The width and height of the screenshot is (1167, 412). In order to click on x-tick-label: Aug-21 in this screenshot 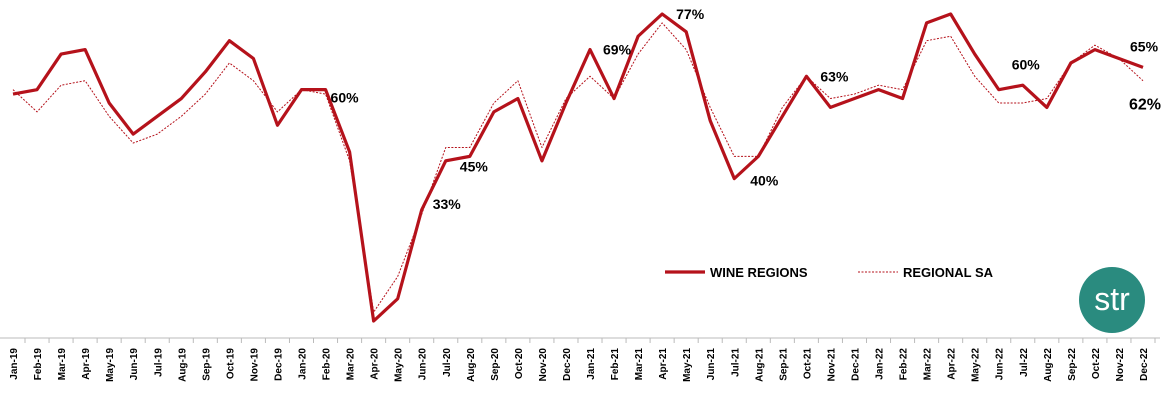, I will do `click(759, 365)`.